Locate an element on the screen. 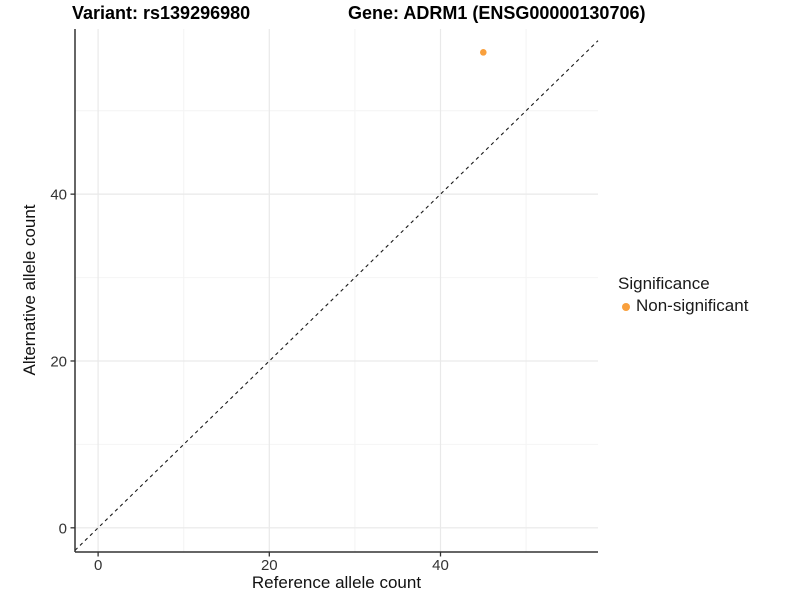 The width and height of the screenshot is (800, 600). legend-item-label: Non-significant is located at coordinates (692, 306).